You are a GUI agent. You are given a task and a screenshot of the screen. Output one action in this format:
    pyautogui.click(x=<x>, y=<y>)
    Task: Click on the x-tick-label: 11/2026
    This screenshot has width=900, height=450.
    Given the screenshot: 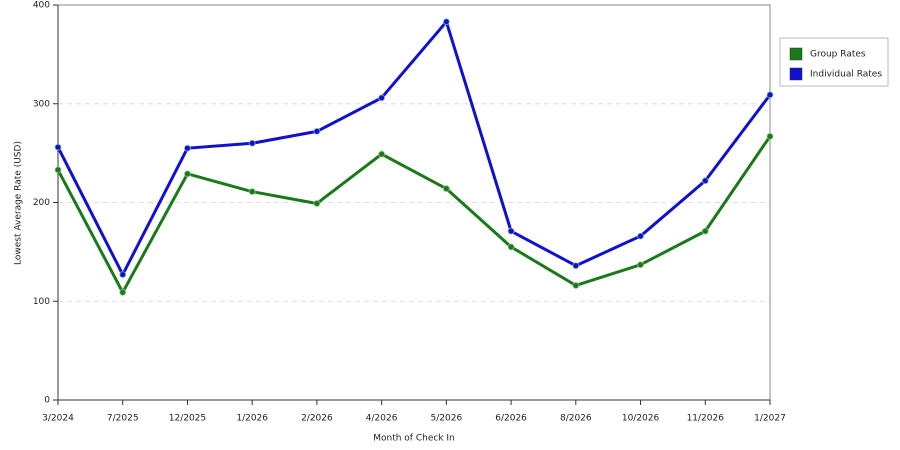 What is the action you would take?
    pyautogui.click(x=706, y=419)
    